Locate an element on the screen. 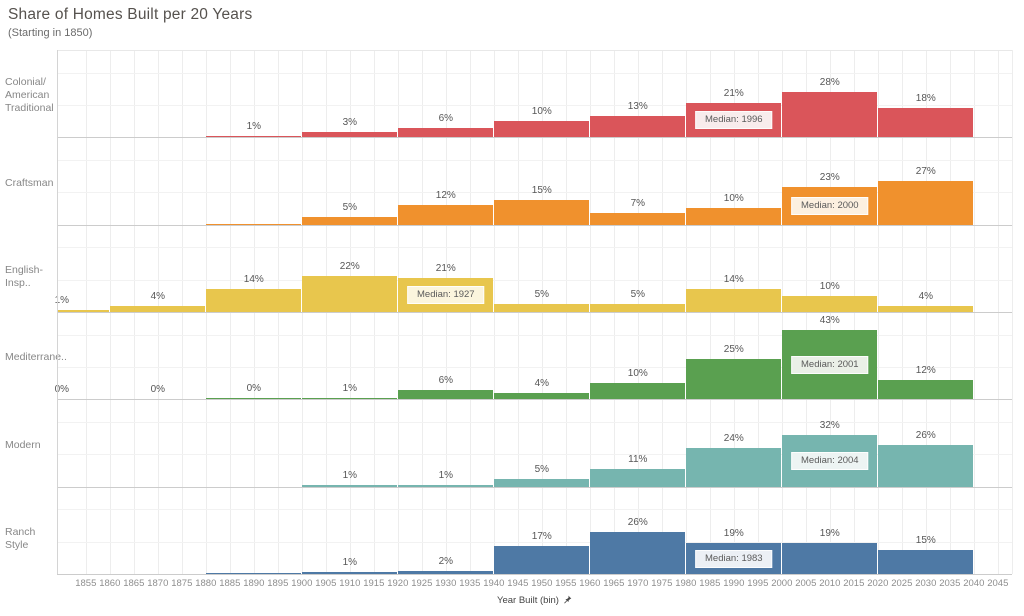 This screenshot has width=1024, height=616. pin-icon is located at coordinates (567, 601).